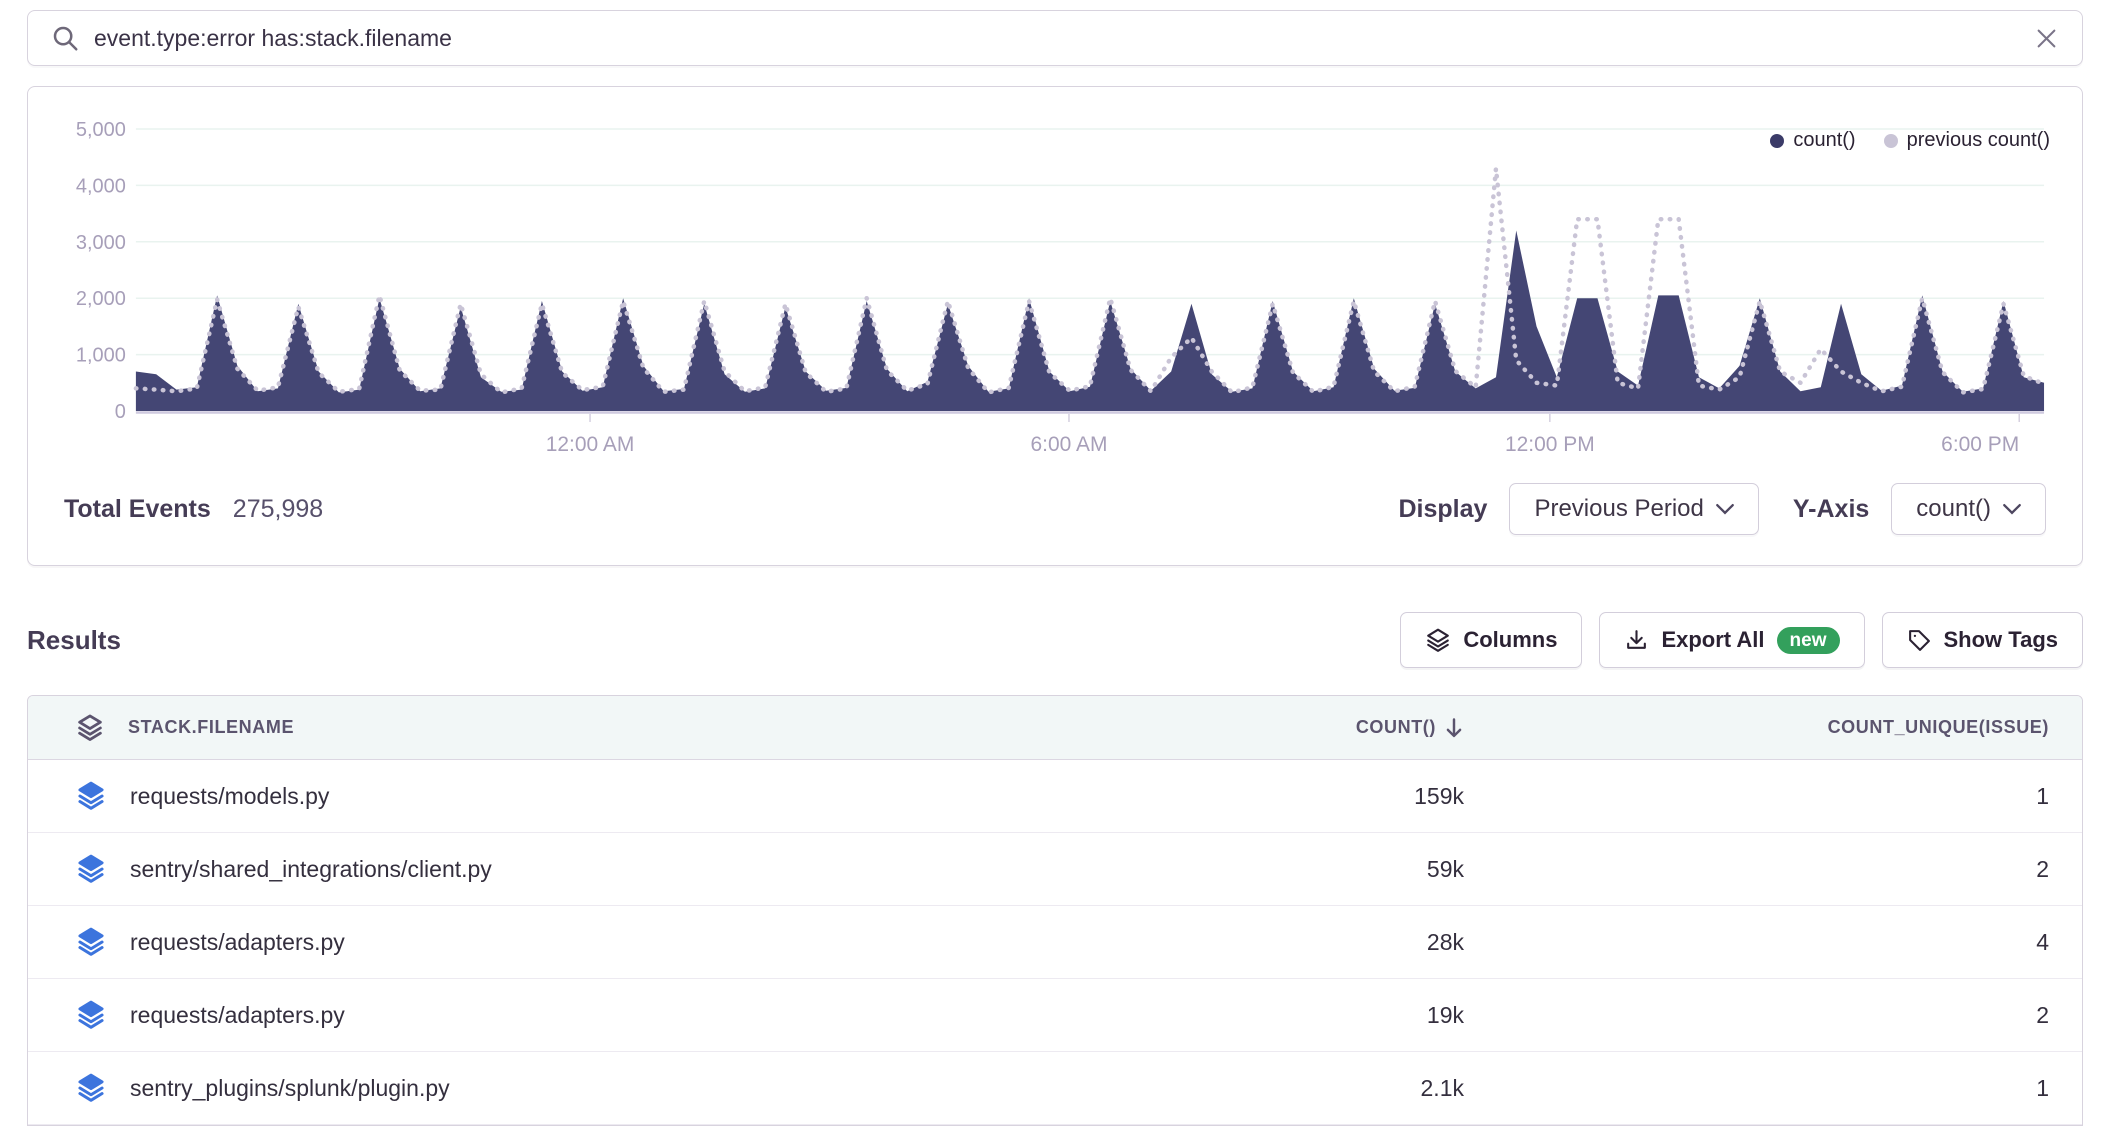 The width and height of the screenshot is (2110, 1126). What do you see at coordinates (65, 38) in the screenshot?
I see `search-icon` at bounding box center [65, 38].